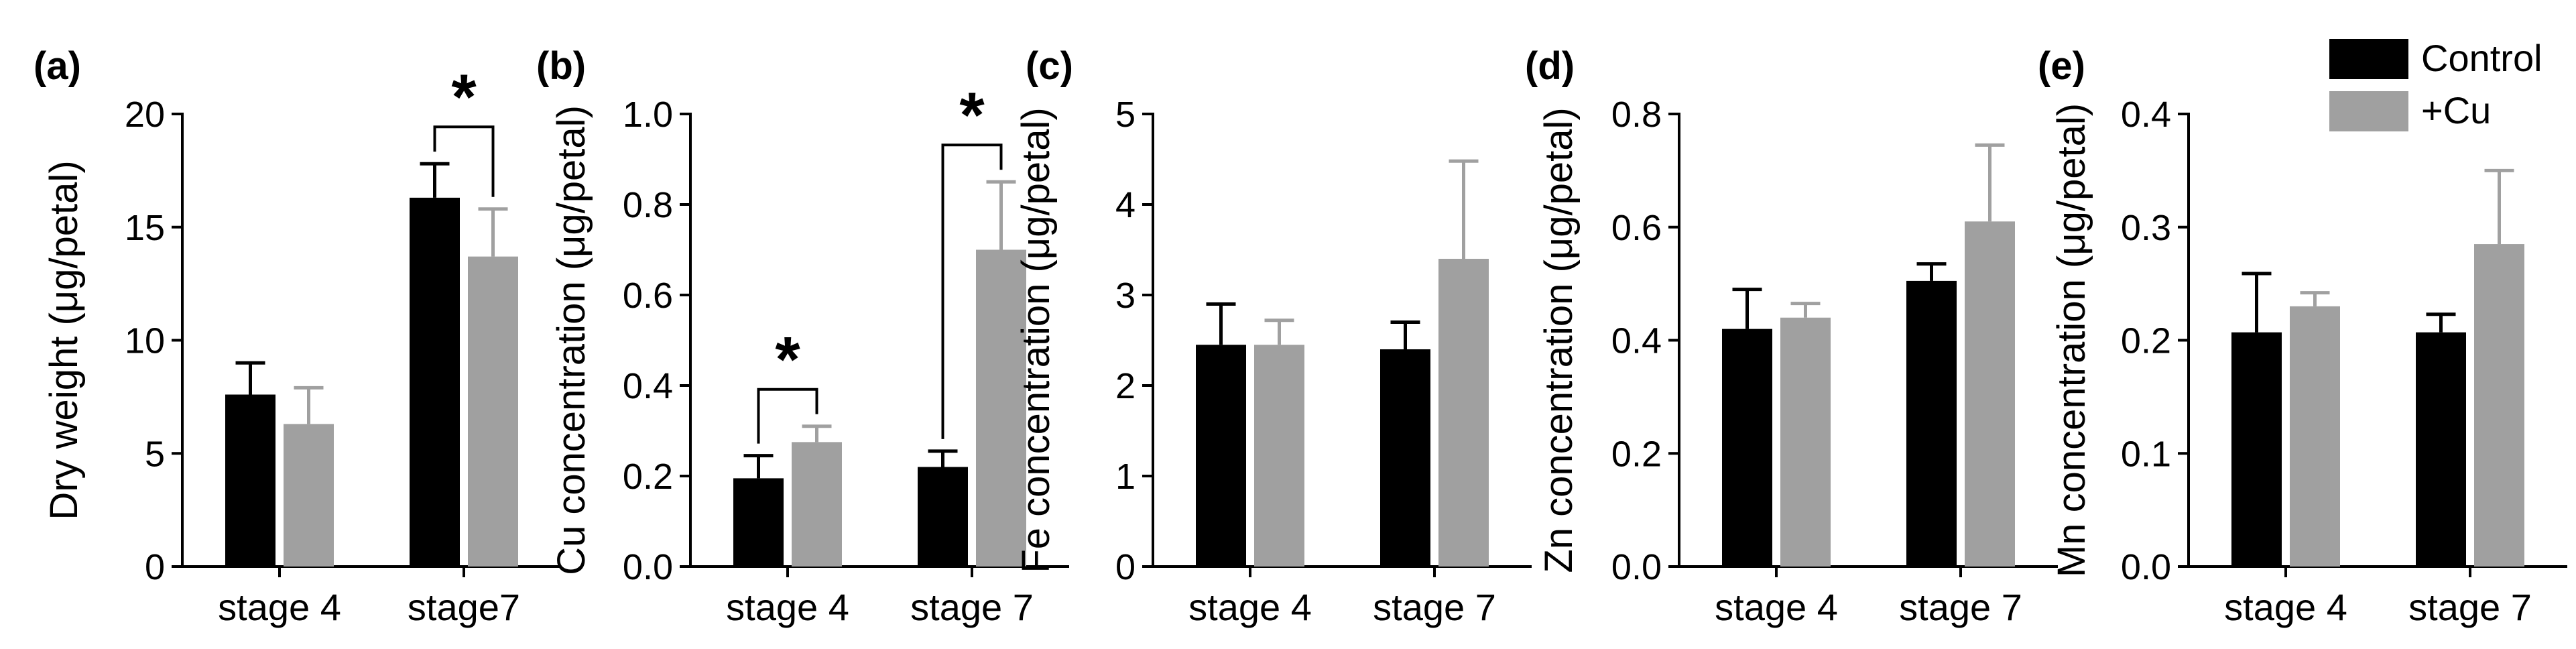 This screenshot has height=649, width=2576. Describe the element at coordinates (2146, 454) in the screenshot. I see `y-tick-label: 0.1` at that location.